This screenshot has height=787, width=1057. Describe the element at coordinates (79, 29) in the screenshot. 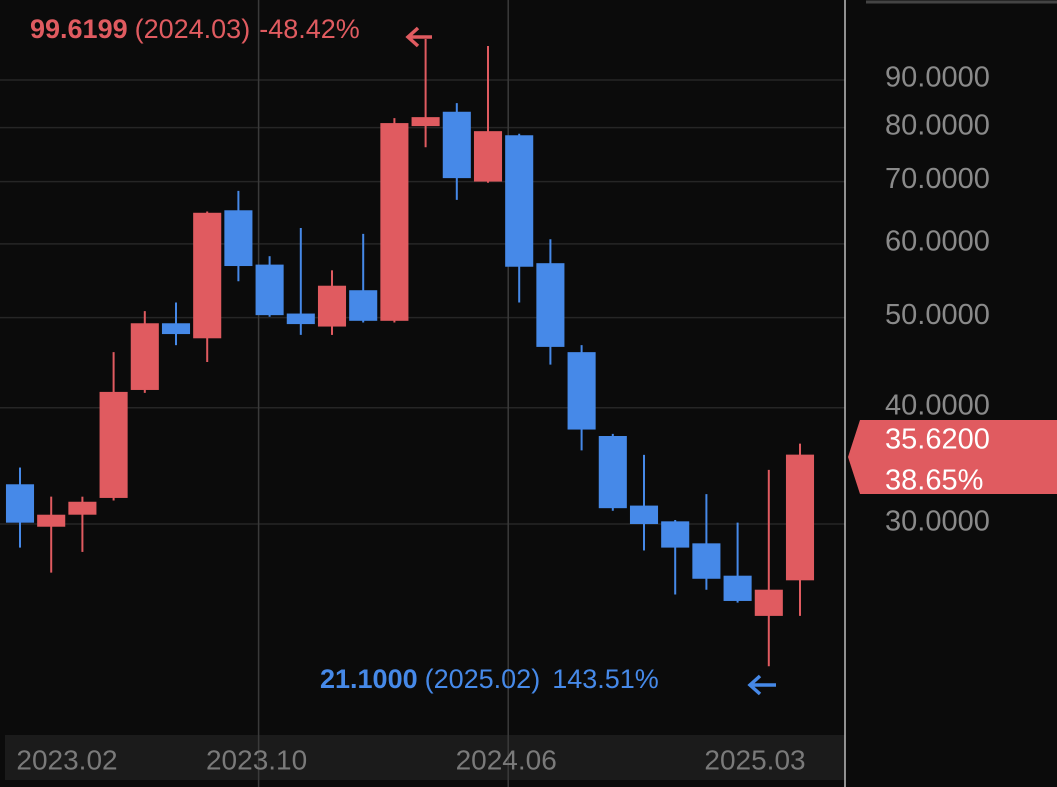

I see `high-price: 99.6199` at that location.